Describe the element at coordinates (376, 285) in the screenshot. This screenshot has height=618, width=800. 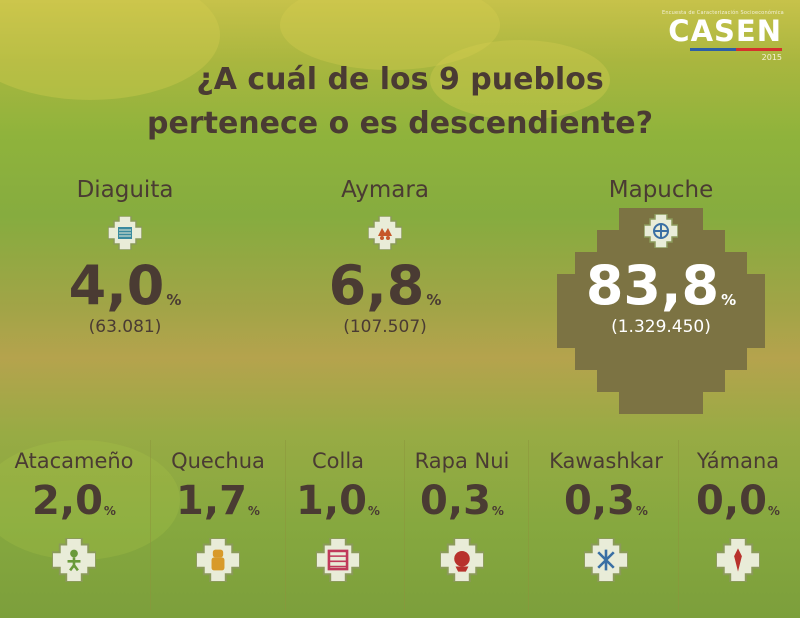
I see `percent-value: 6,8` at that location.